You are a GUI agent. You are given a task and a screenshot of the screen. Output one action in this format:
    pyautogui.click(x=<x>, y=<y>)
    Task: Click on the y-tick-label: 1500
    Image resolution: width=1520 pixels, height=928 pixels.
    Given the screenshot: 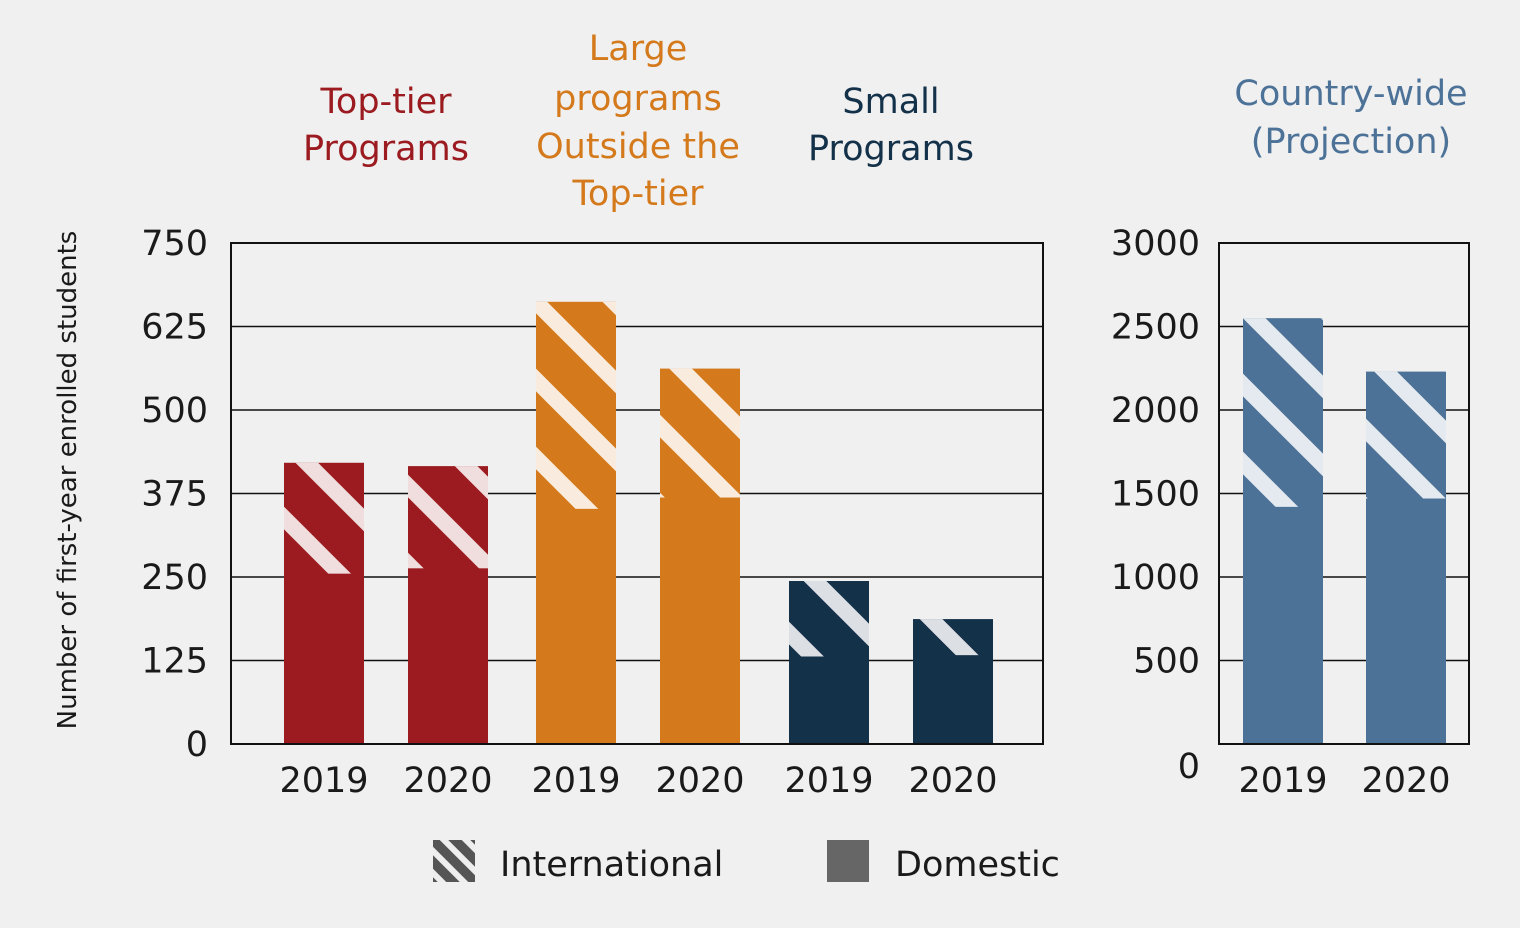 What is the action you would take?
    pyautogui.click(x=1155, y=495)
    